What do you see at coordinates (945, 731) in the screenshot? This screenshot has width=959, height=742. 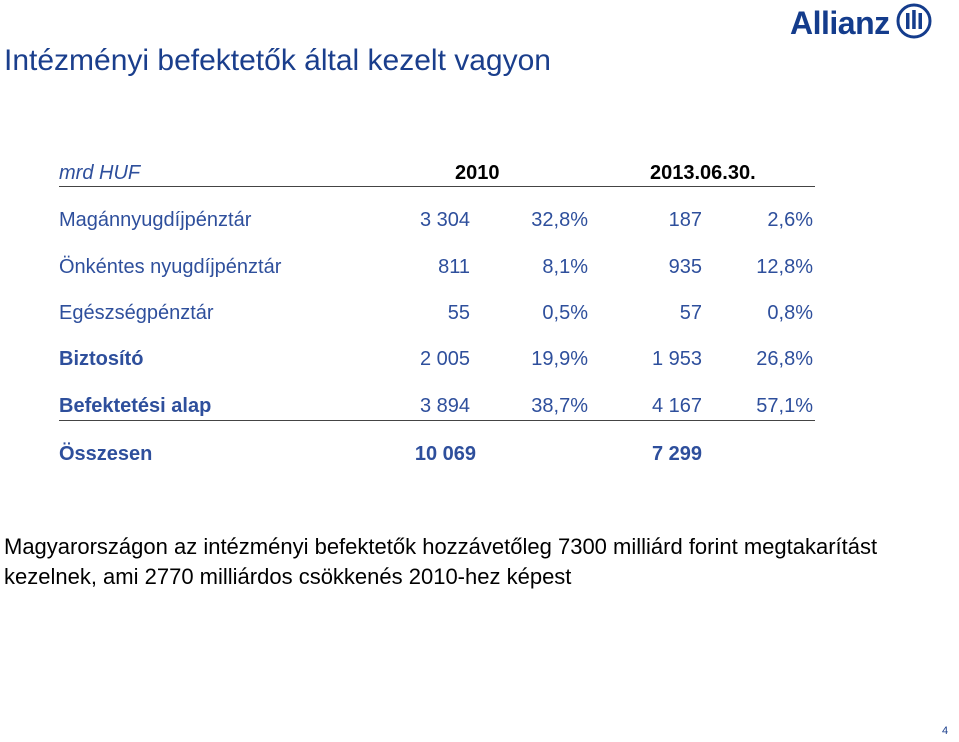 I see `page-number: 4` at bounding box center [945, 731].